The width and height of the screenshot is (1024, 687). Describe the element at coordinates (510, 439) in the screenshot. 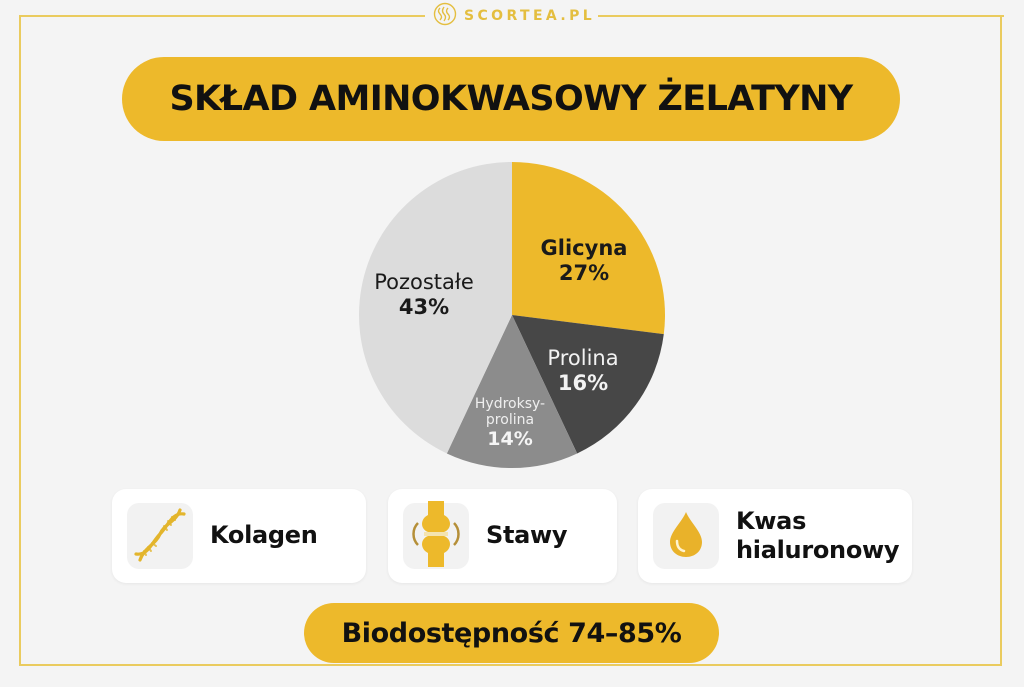

I see `slice-value: 14%` at that location.